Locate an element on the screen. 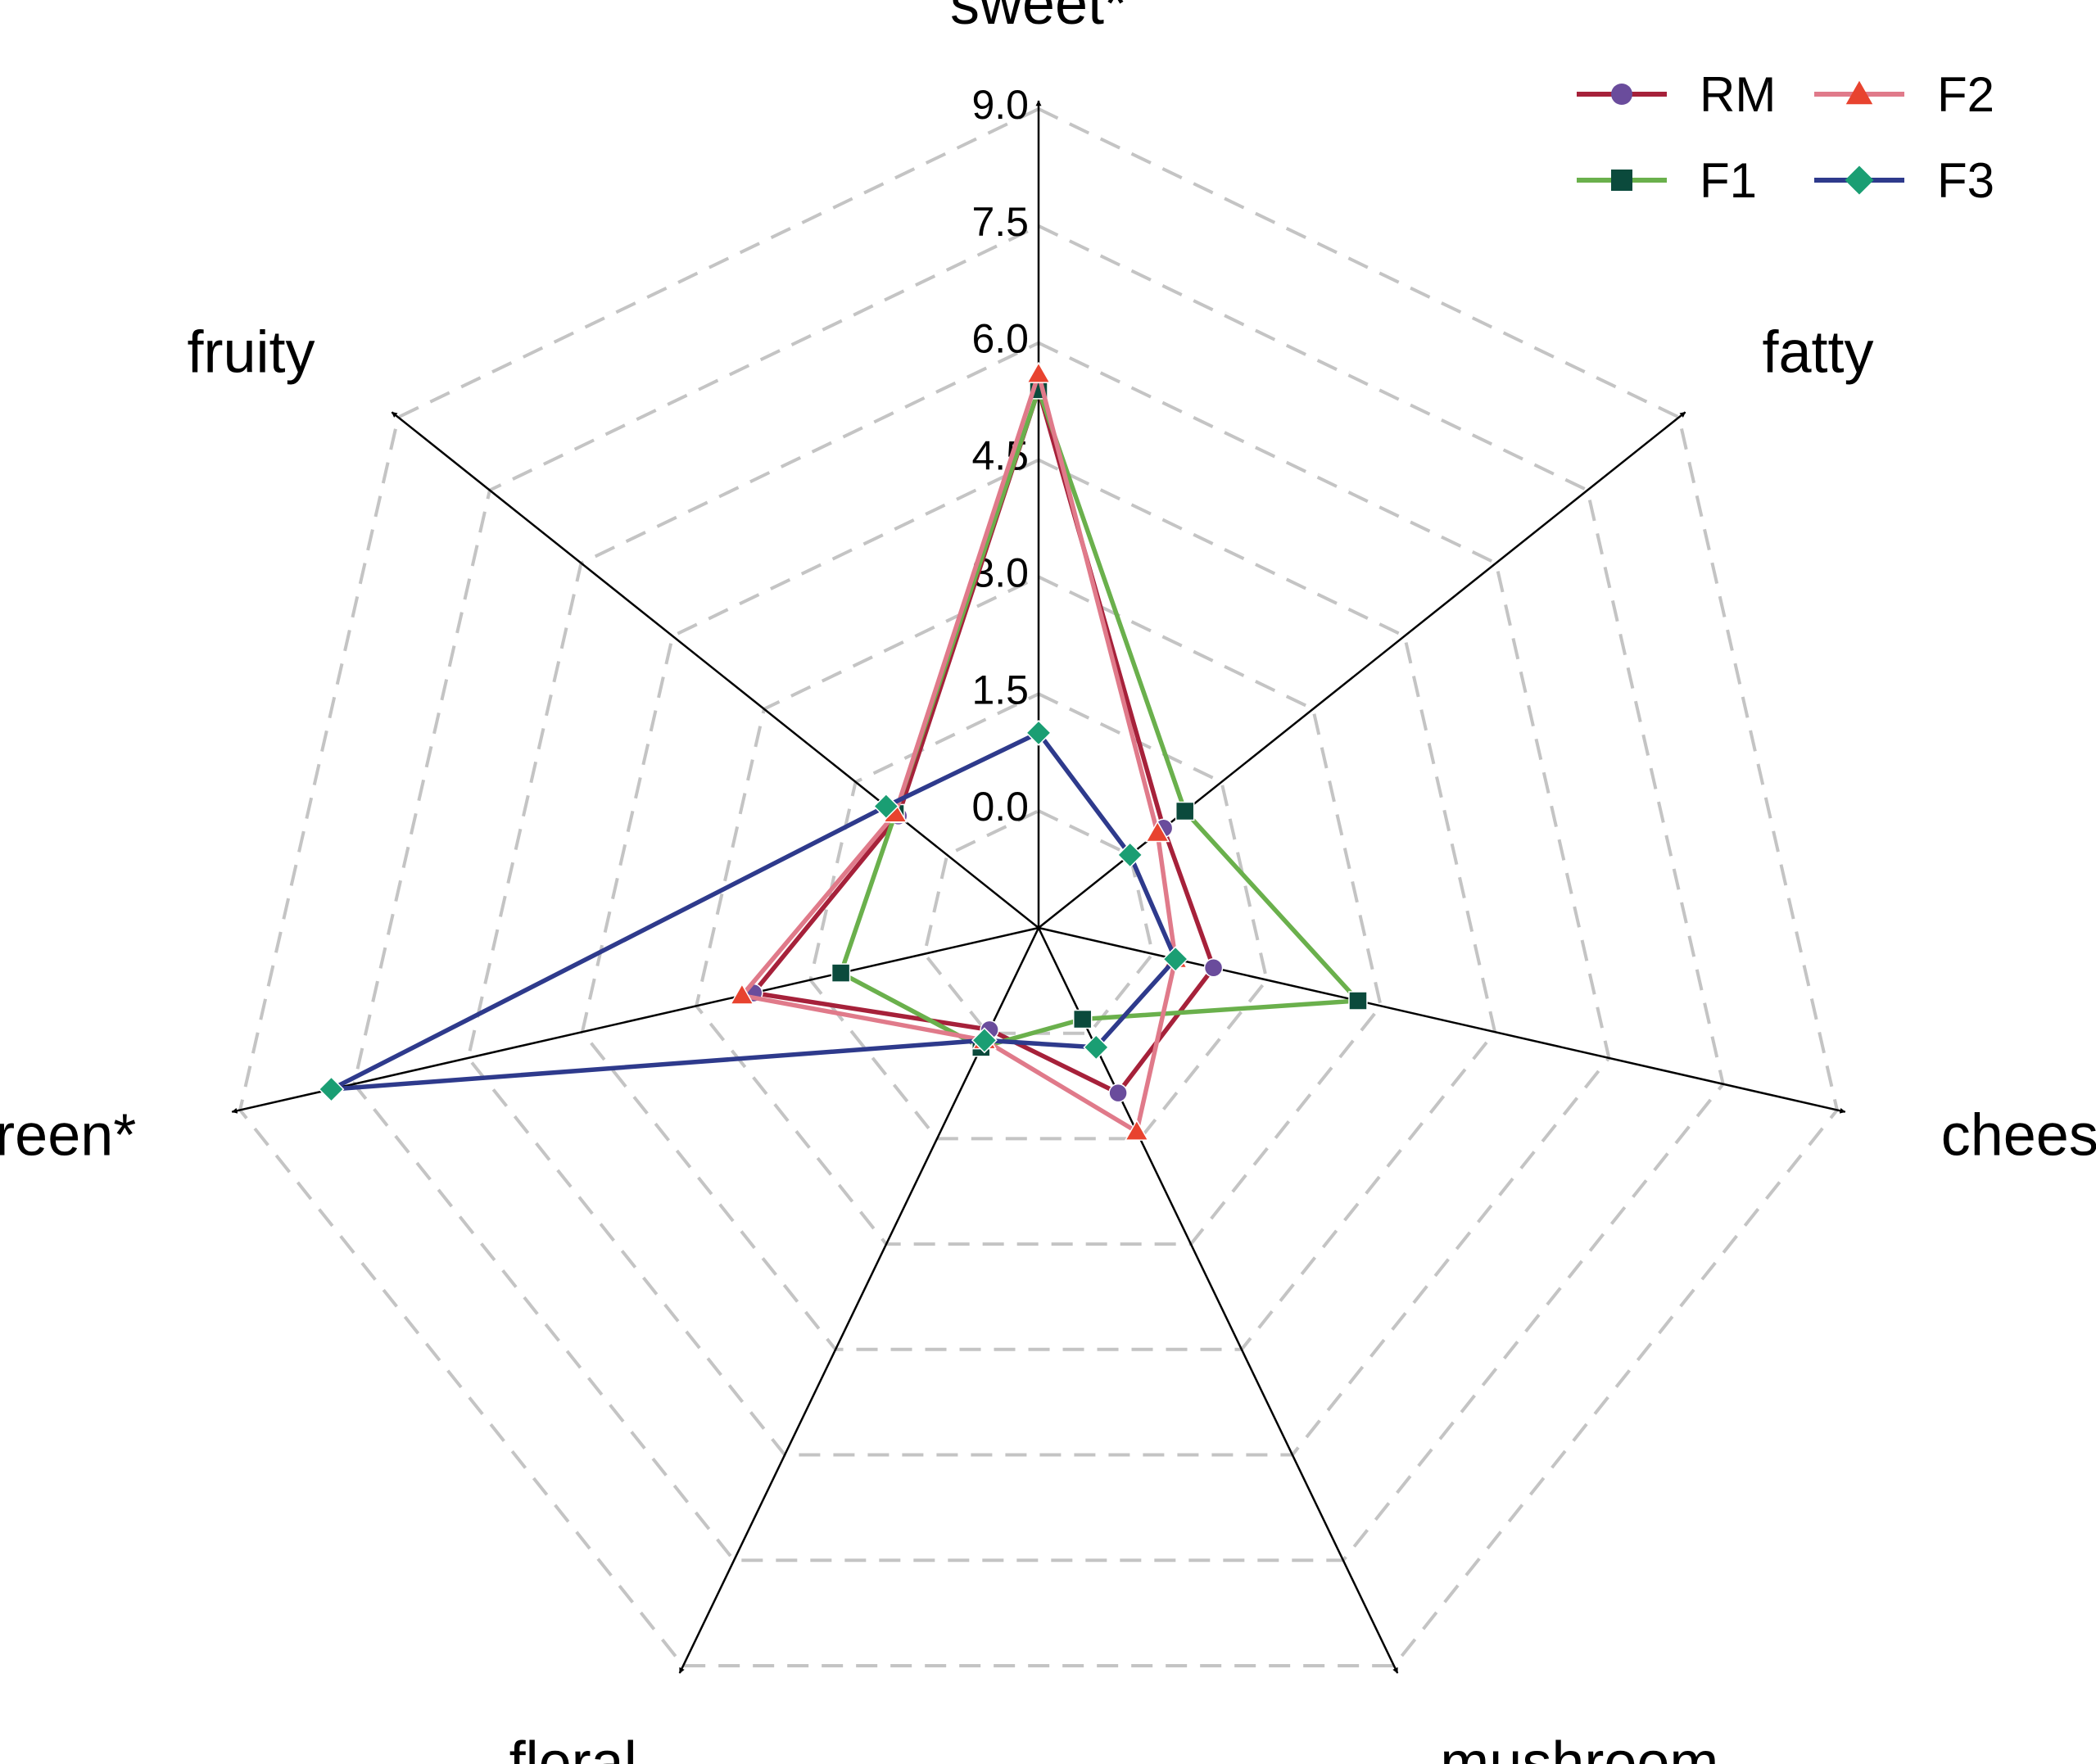  axis-label-fruity: fruity is located at coordinates (251, 353).